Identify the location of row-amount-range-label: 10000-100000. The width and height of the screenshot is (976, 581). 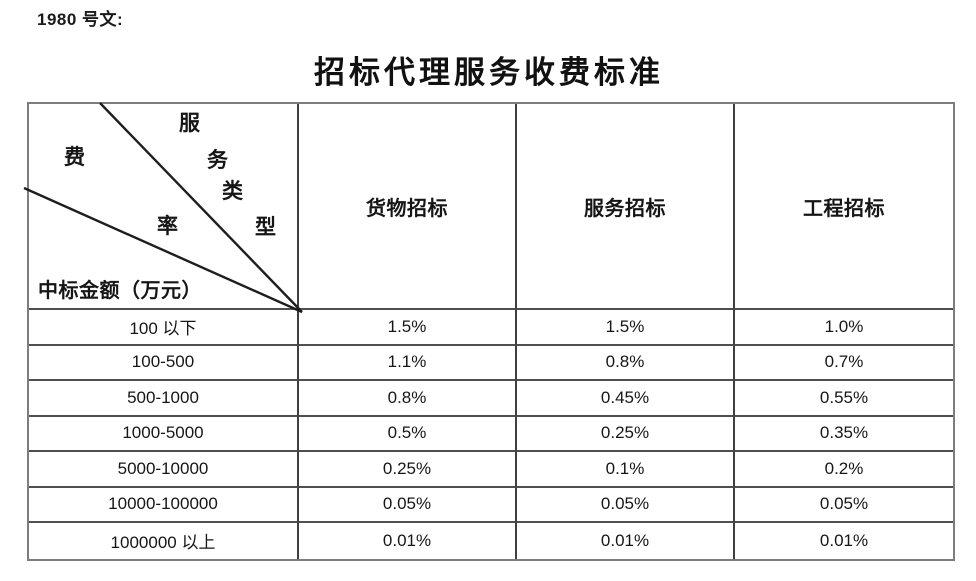
(164, 505).